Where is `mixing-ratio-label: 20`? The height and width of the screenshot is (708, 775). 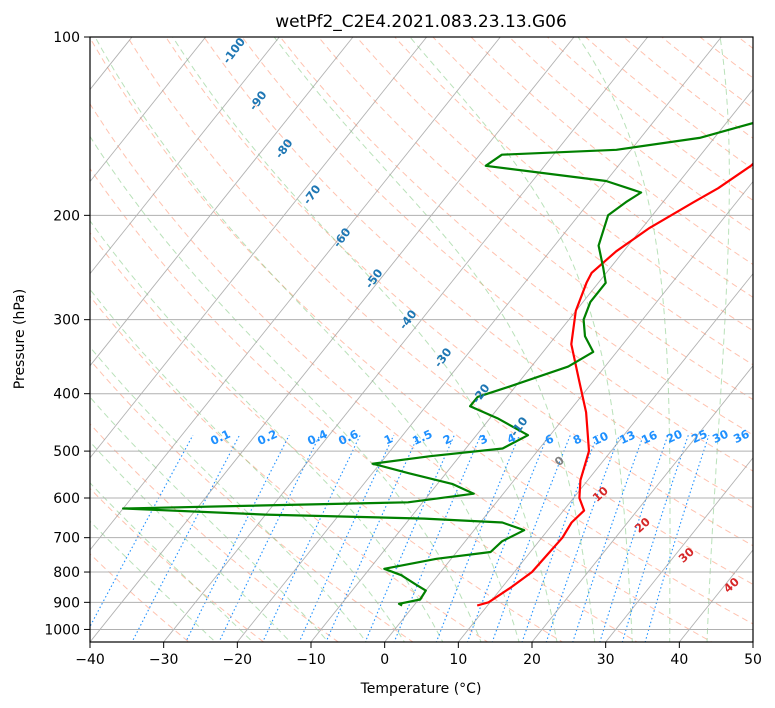
mixing-ratio-label: 20 is located at coordinates (674, 436).